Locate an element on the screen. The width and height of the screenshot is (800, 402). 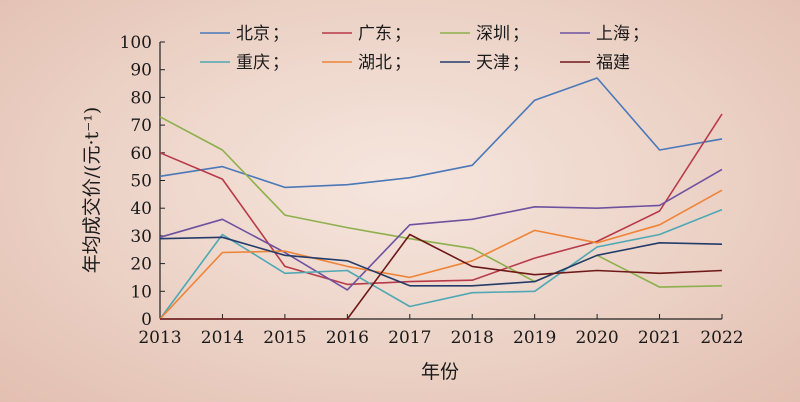
legend-item-7: 天津； is located at coordinates (484, 63).